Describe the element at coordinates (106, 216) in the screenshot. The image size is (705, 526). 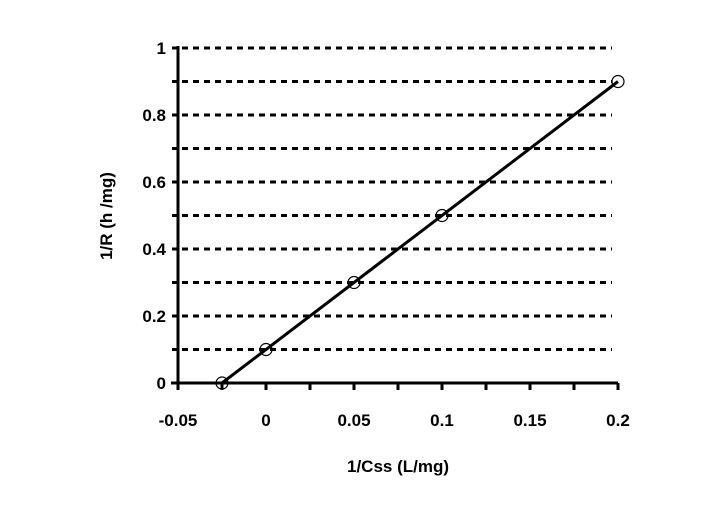
I see `y-axis-title: 1/R (h /mg)` at that location.